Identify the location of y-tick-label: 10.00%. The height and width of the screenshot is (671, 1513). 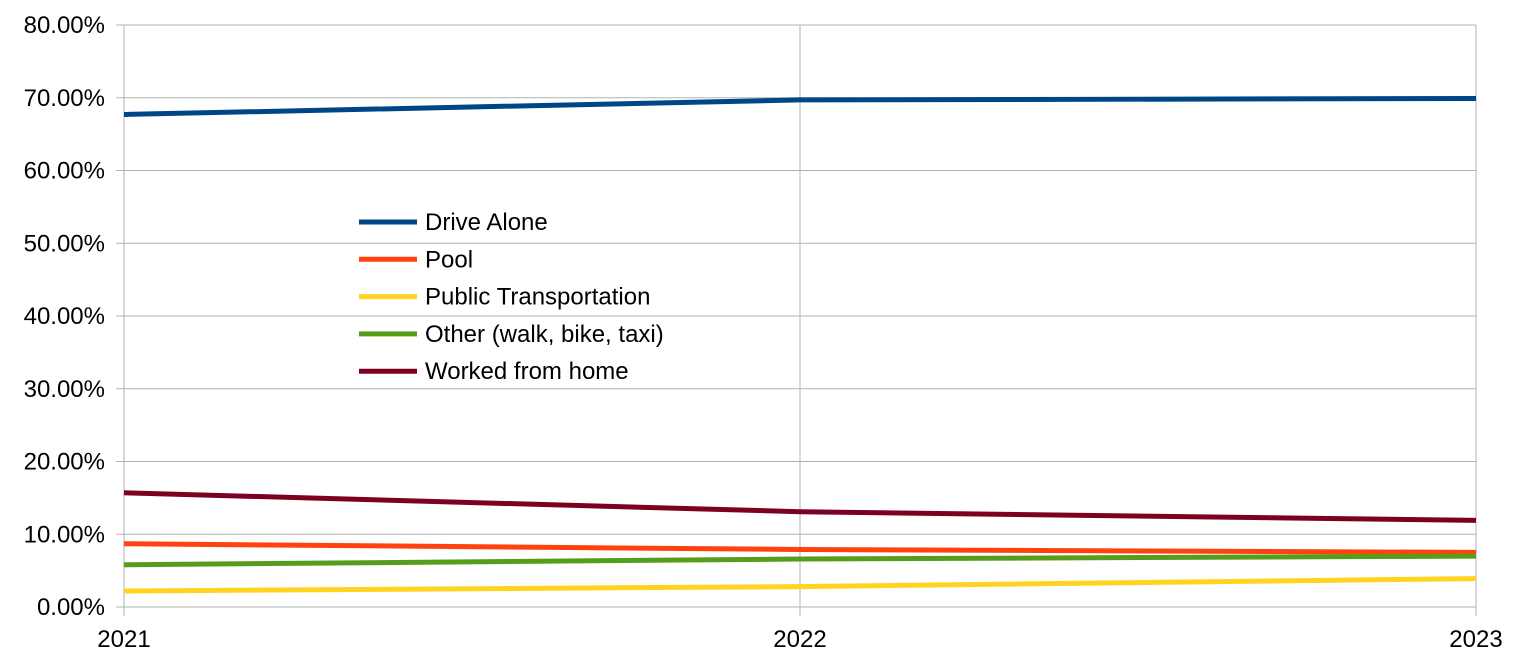
(64, 534).